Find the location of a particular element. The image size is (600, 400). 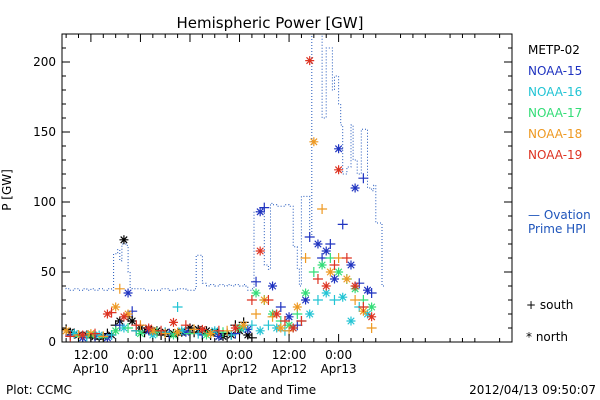

x-tick-label: Apr10 is located at coordinates (91, 369).